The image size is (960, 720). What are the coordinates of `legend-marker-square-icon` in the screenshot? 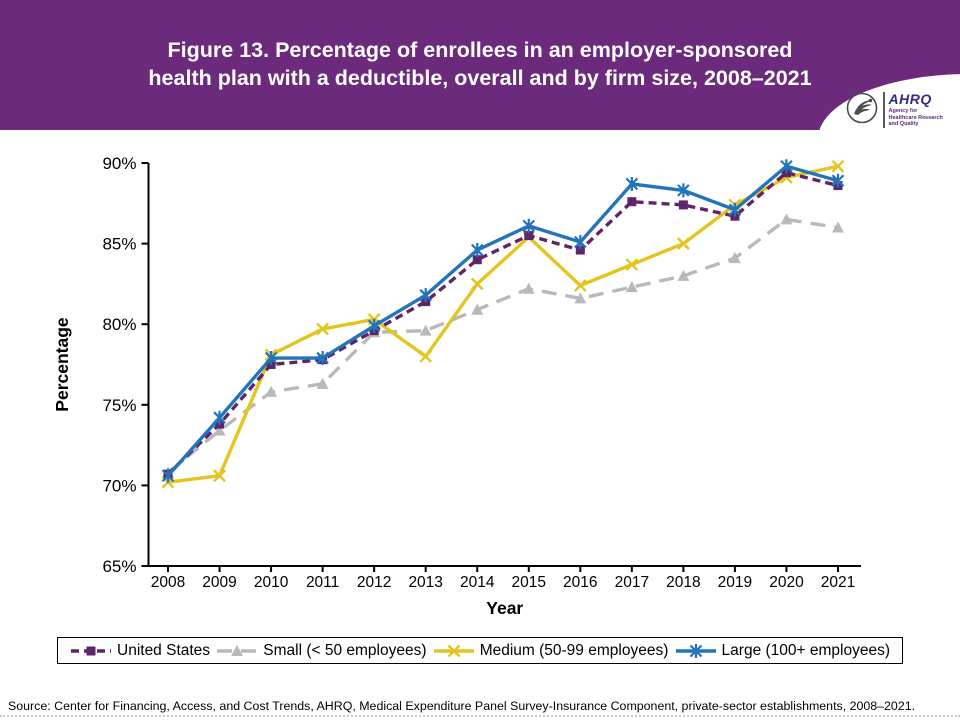 It's located at (91, 650).